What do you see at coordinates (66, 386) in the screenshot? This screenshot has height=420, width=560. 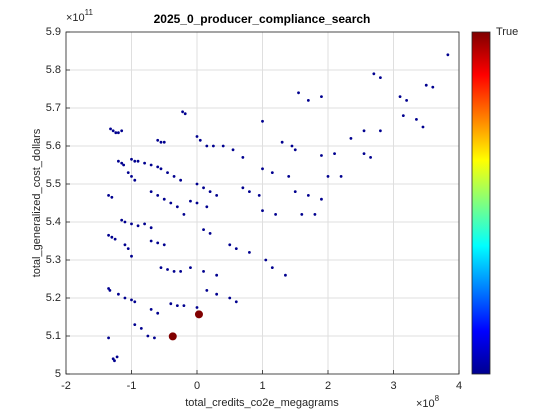 I see `x-tick-label: -2` at bounding box center [66, 386].